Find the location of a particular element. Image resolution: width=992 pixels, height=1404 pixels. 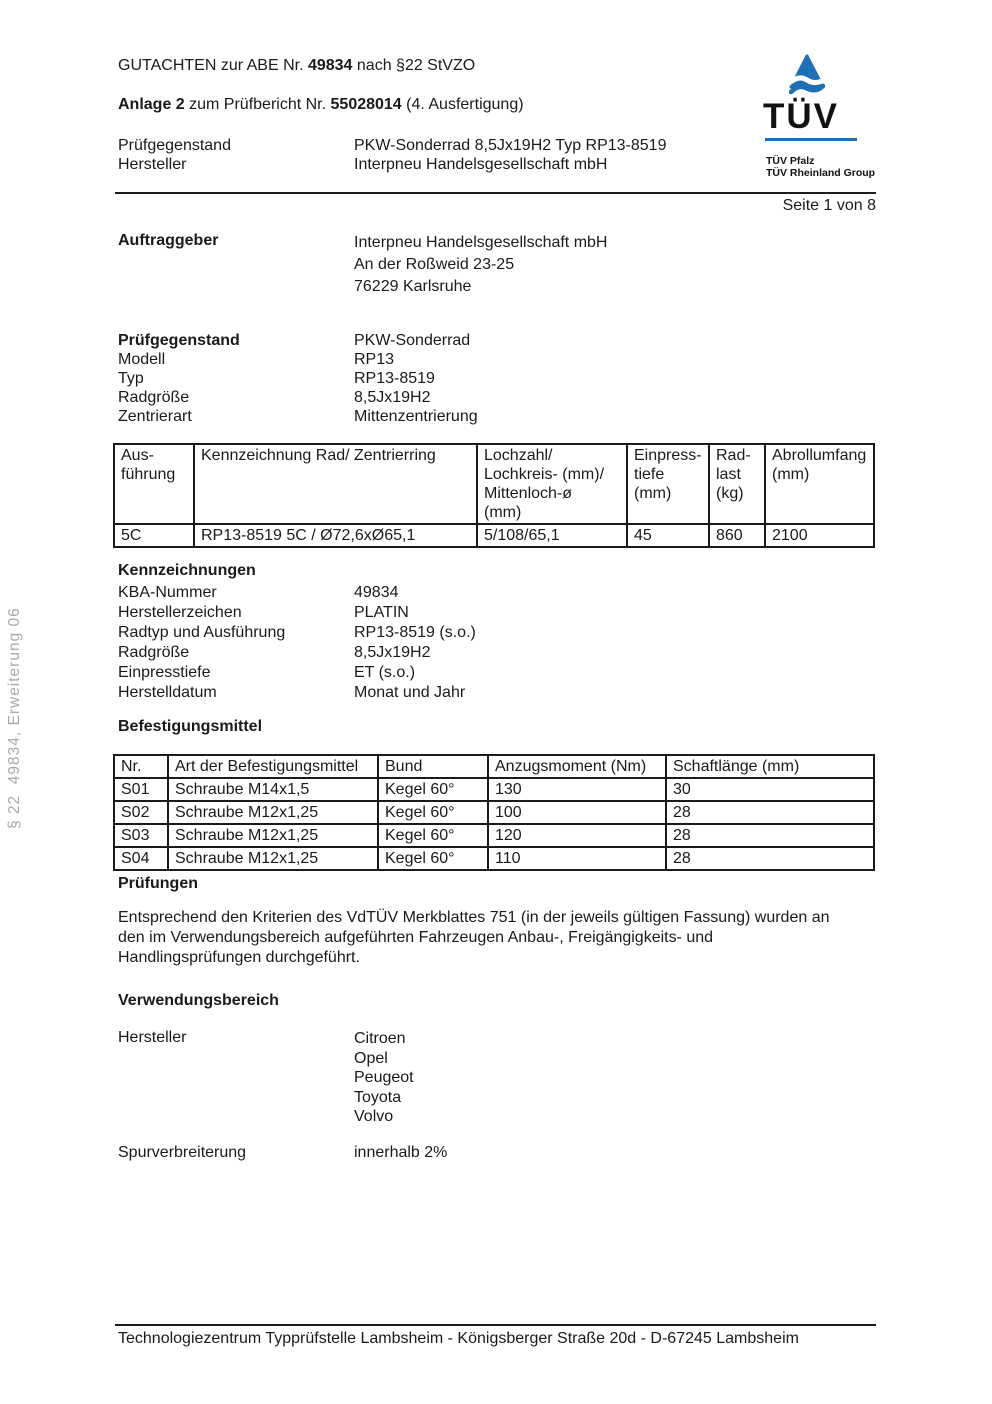

client-address-line: Interpneu Handelsgesellschaft mbH is located at coordinates (481, 242).